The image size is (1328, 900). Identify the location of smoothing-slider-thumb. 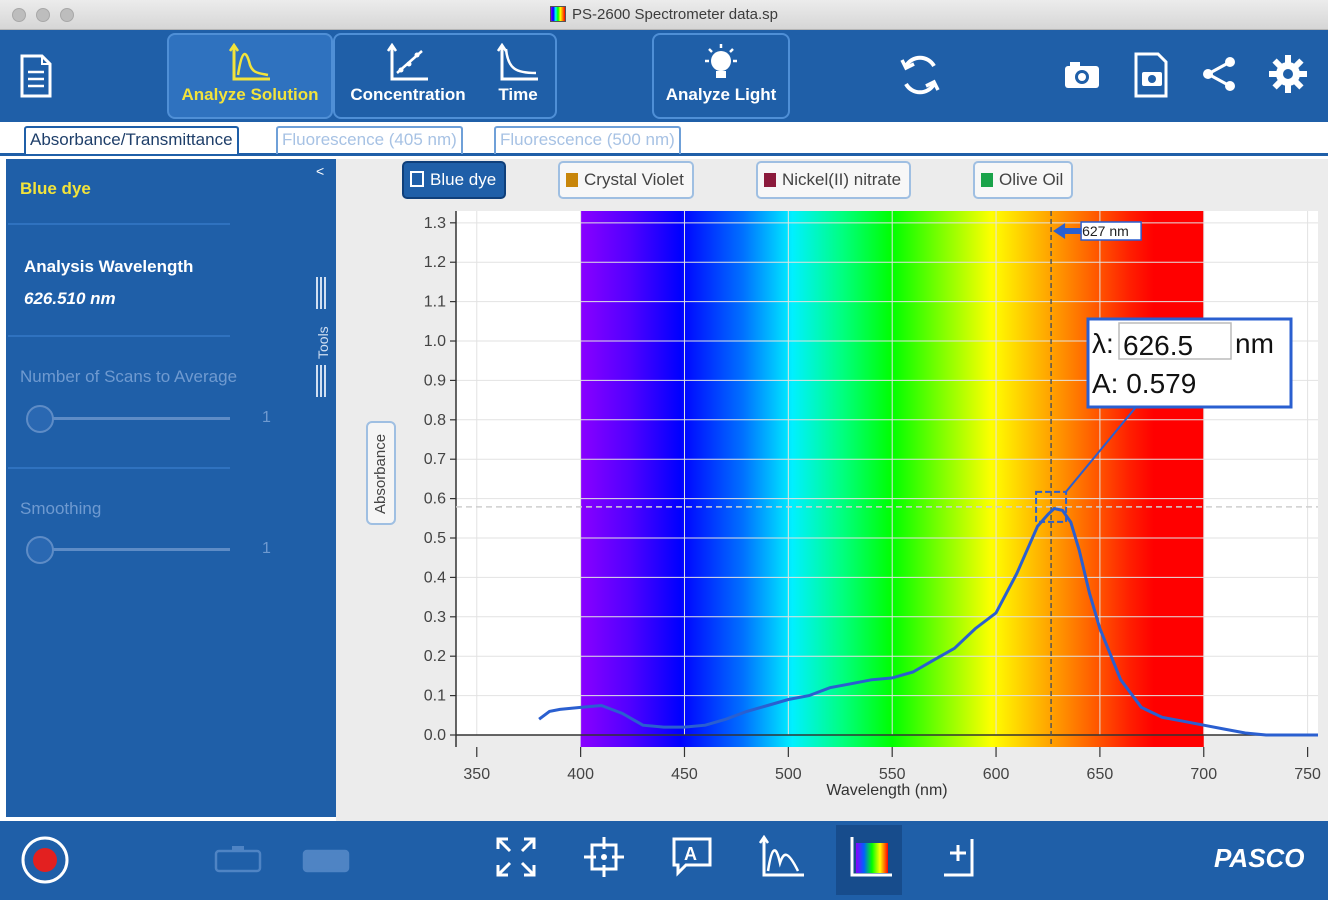
(40, 550).